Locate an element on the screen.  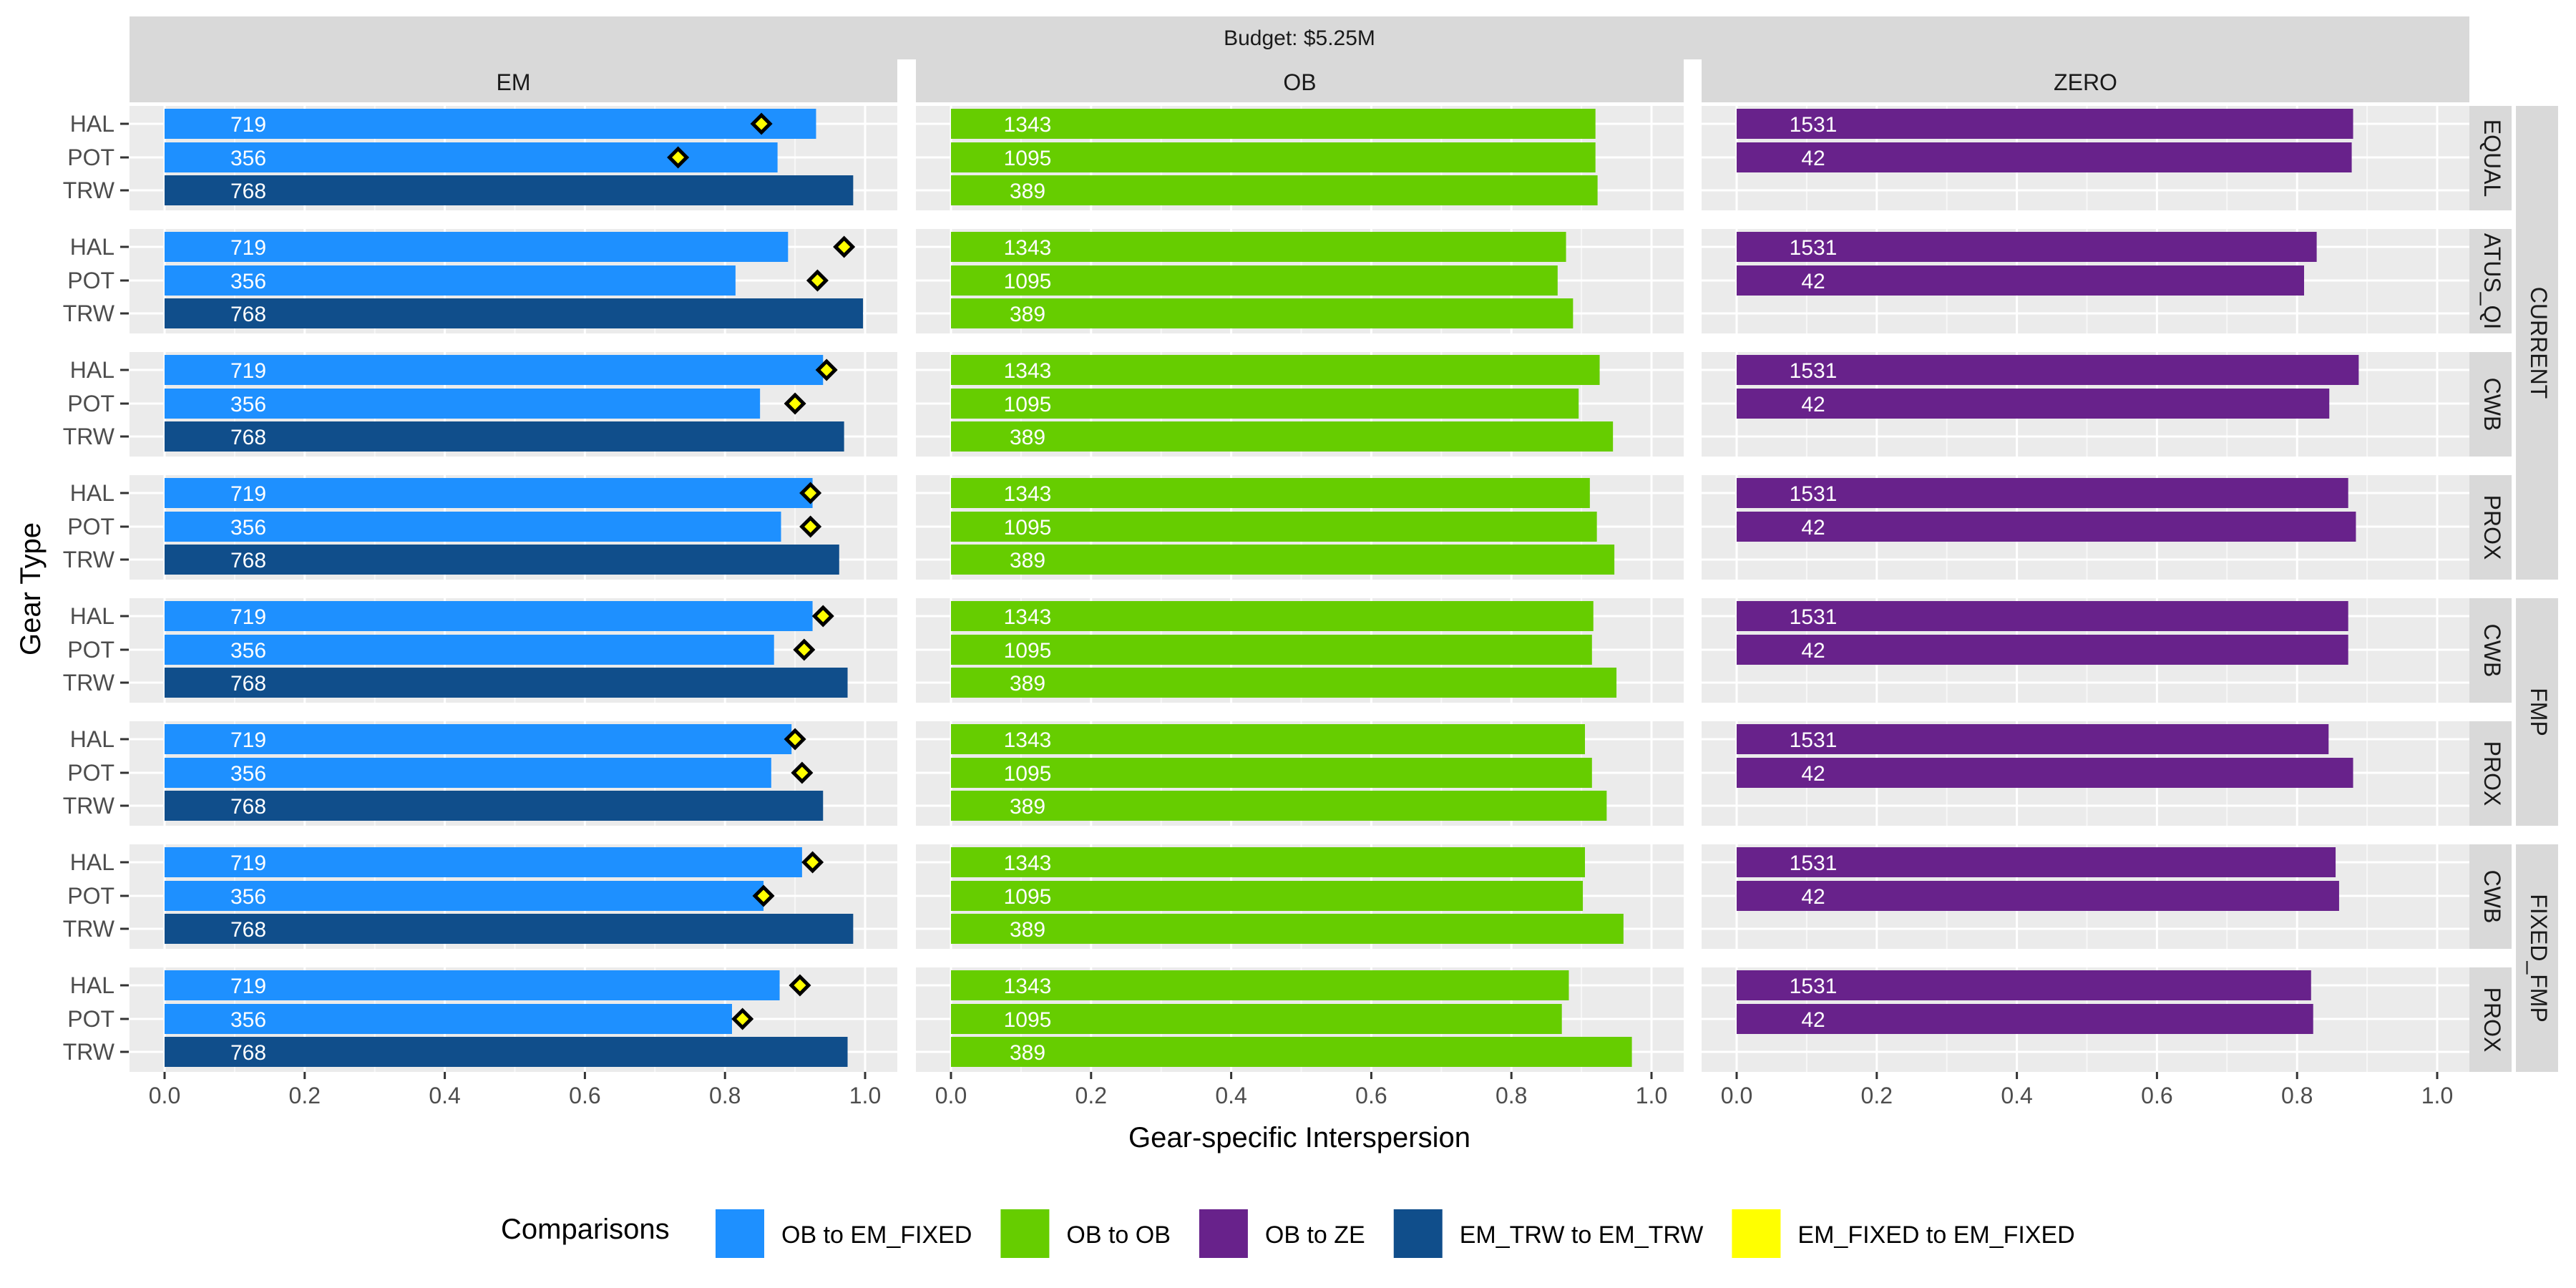
legend-title: Comparisons is located at coordinates (585, 1229).